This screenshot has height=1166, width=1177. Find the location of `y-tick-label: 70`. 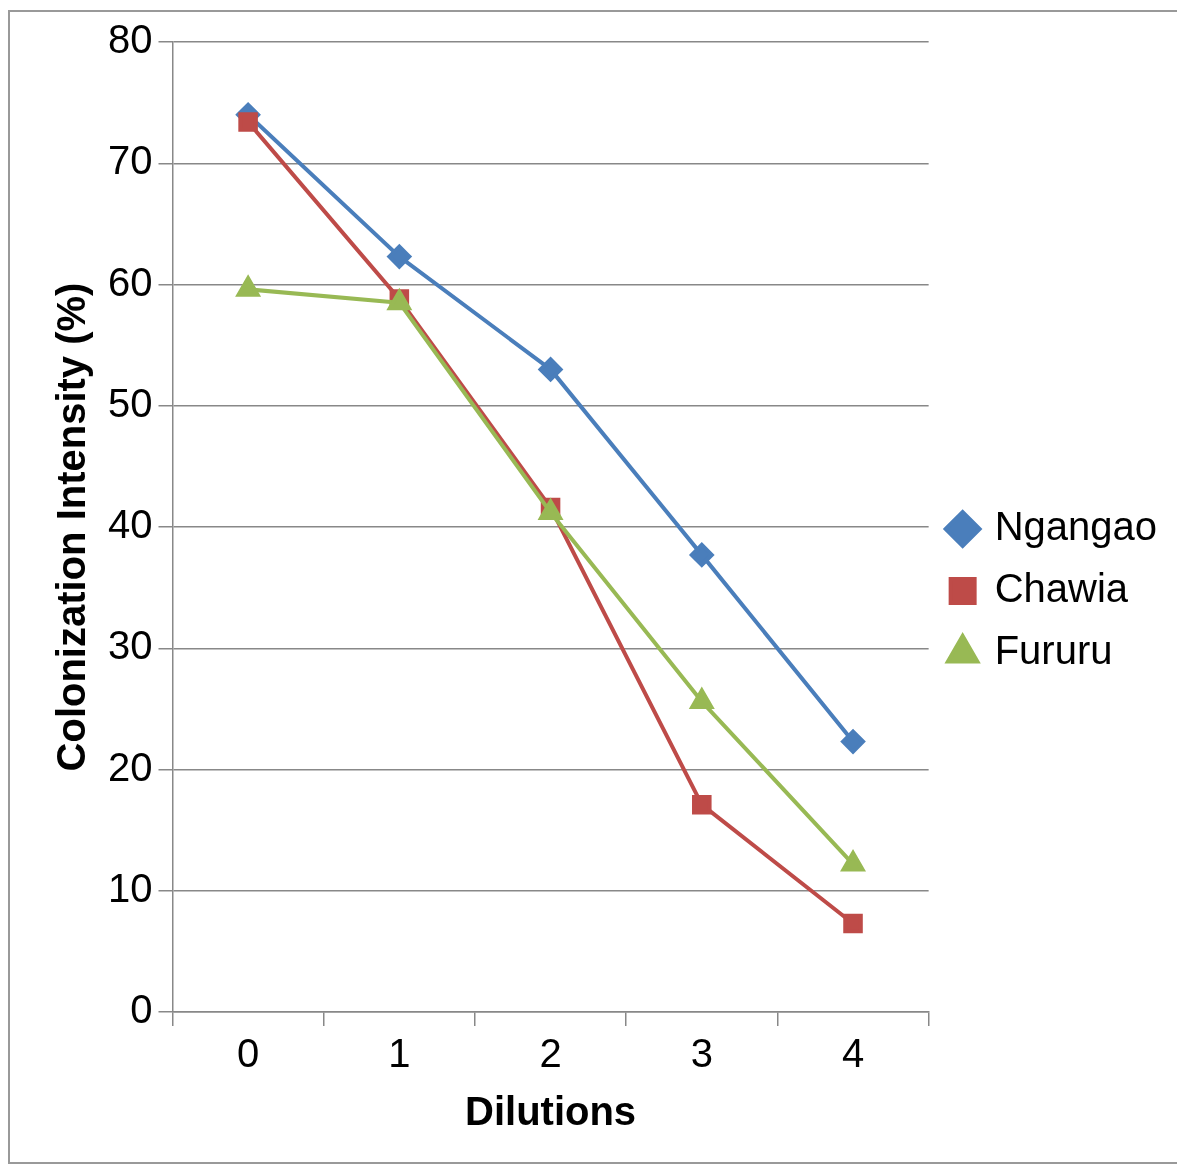

y-tick-label: 70 is located at coordinates (130, 160).